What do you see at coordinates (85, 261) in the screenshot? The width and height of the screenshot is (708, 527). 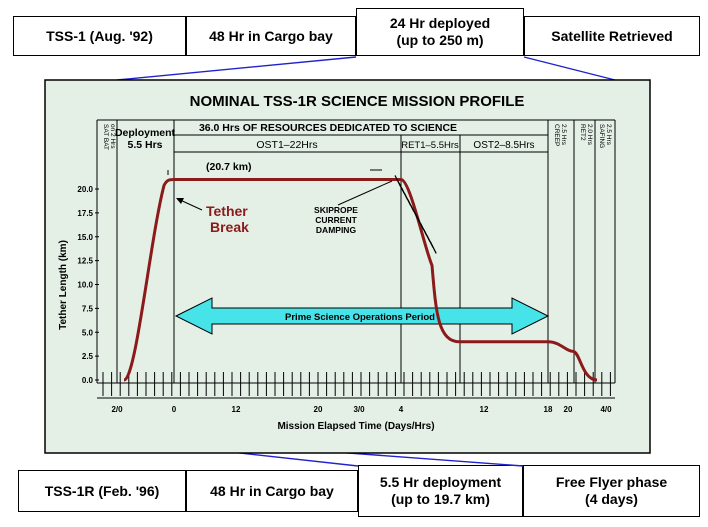 I see `y-tick-label: 12.5` at bounding box center [85, 261].